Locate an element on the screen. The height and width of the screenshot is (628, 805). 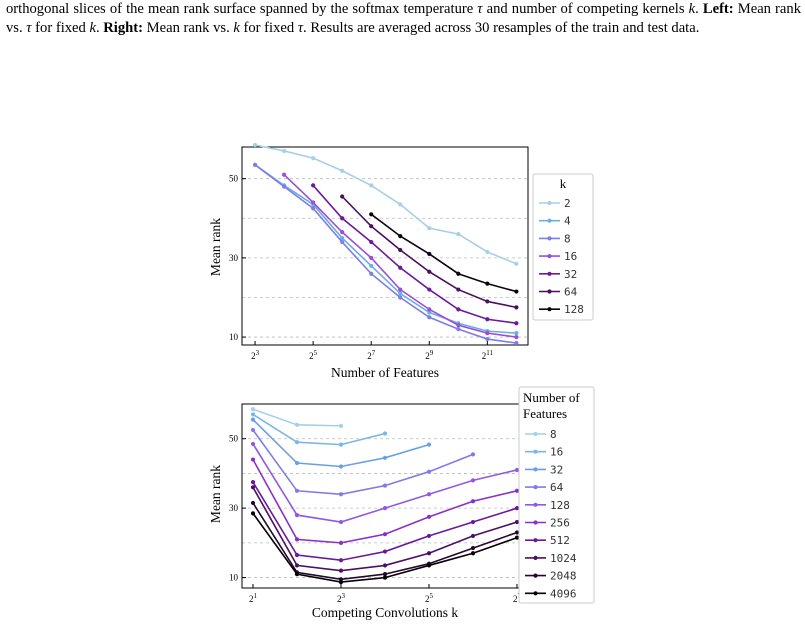
x-tick-label: 25 is located at coordinates (429, 598).